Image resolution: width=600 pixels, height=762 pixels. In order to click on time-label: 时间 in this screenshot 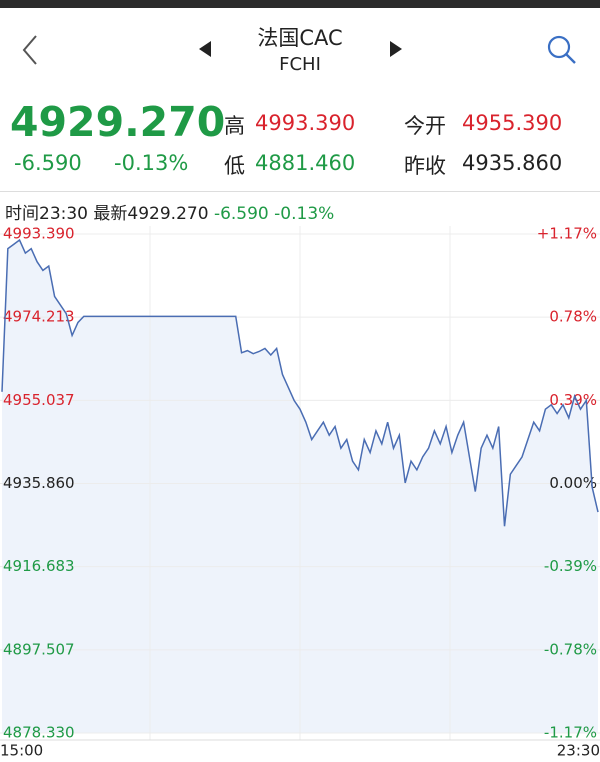, I will do `click(22, 214)`.